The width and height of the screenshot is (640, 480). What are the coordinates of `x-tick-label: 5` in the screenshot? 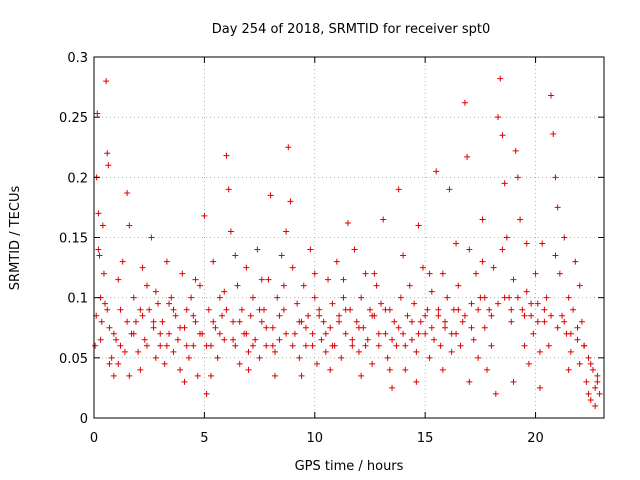 It's located at (204, 438).